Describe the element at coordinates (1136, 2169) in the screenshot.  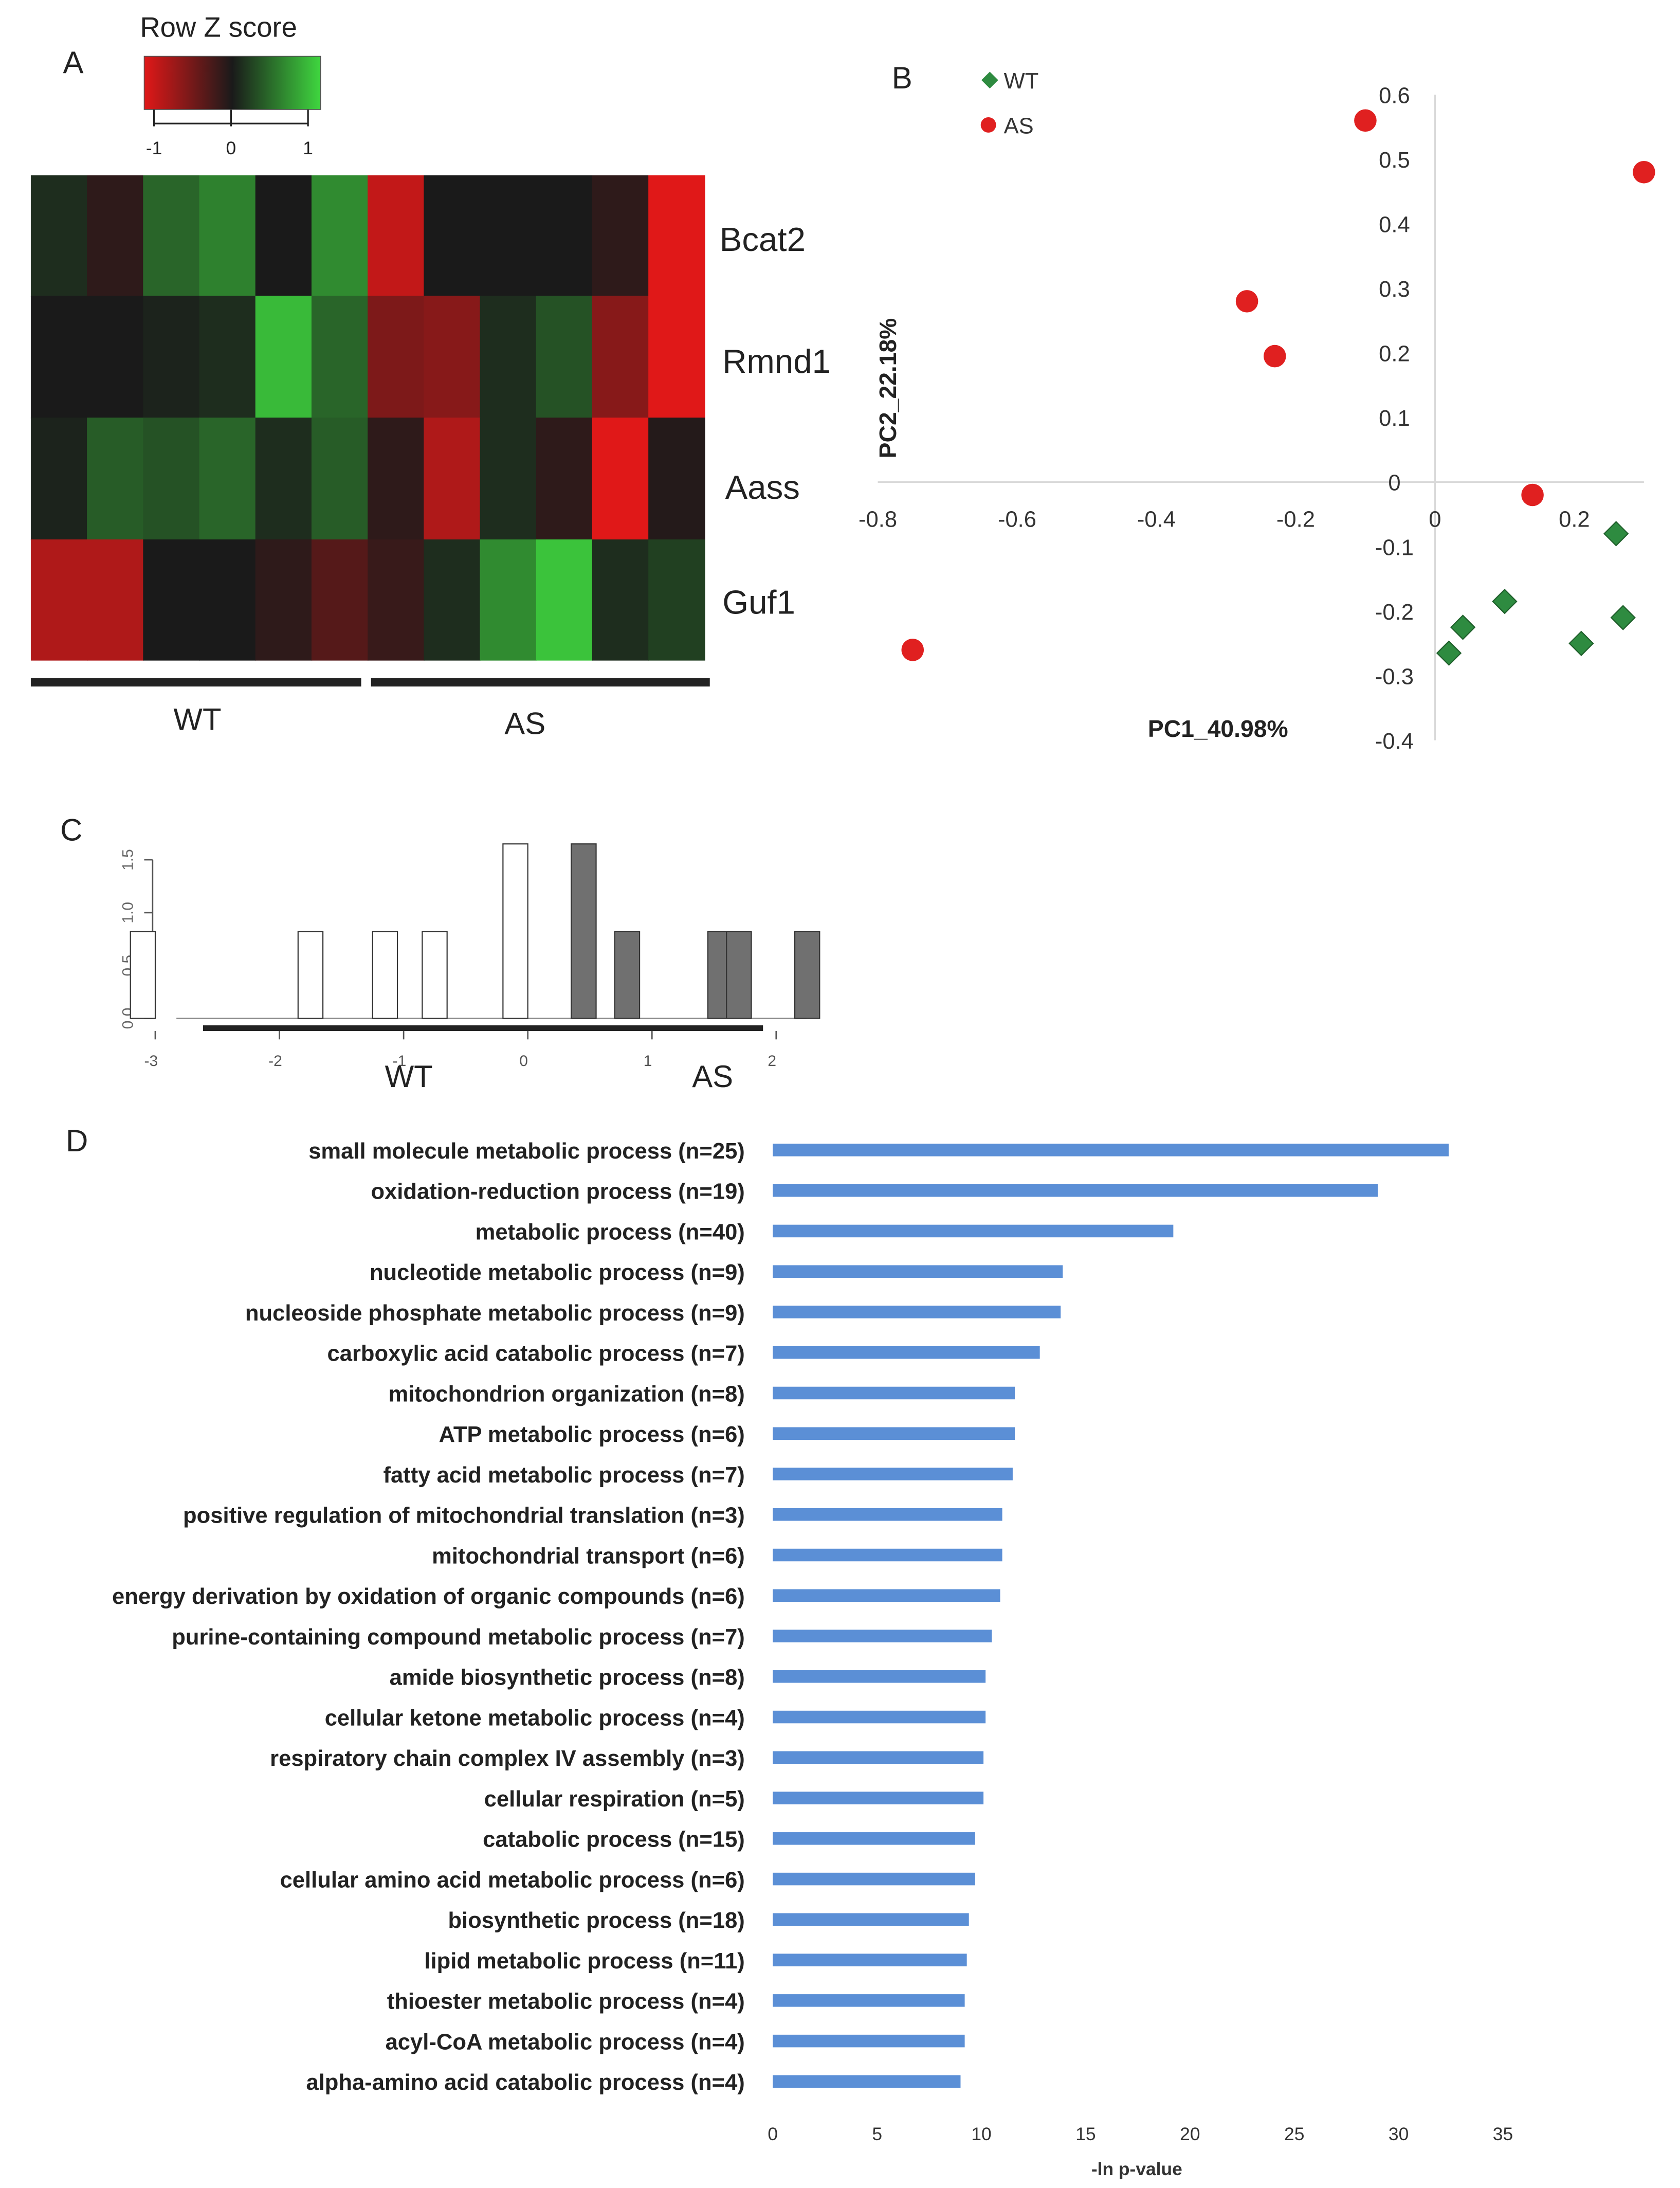
I see `x-axis-label: -ln p-value` at that location.